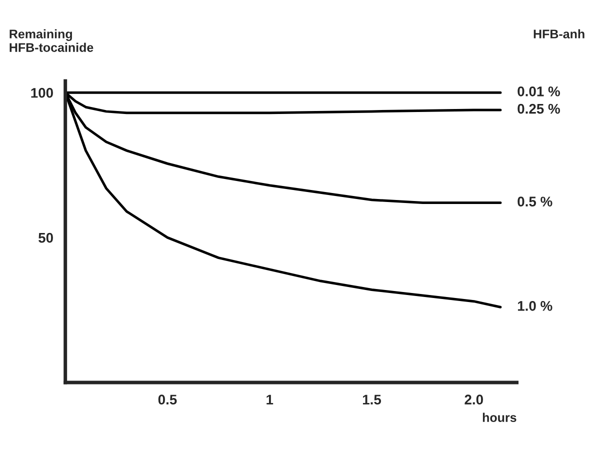 The height and width of the screenshot is (450, 594). I want to click on y-axis-title: Remaining HFB-tocainide, so click(52, 40).